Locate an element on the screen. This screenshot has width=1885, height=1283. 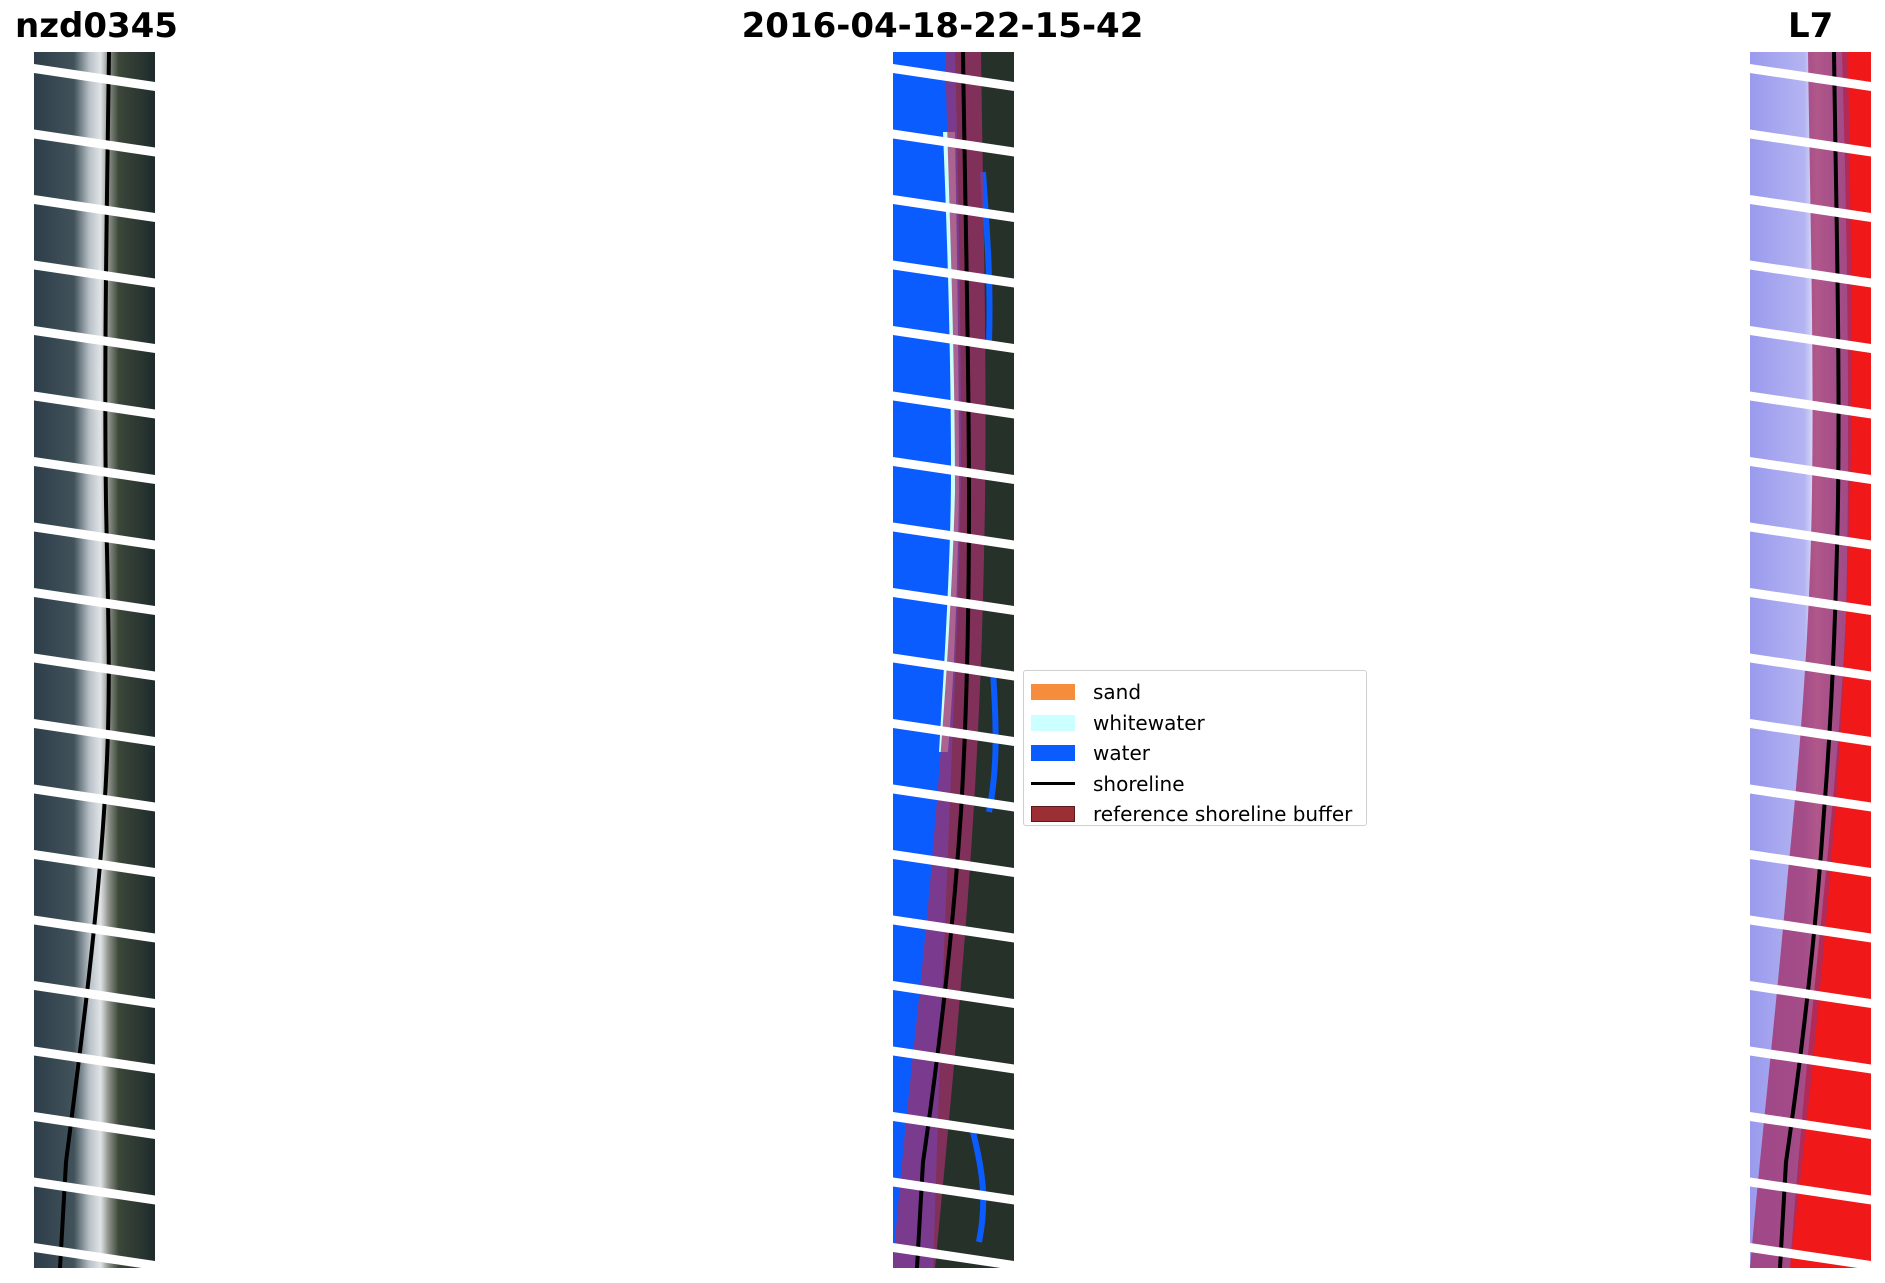
reference-shoreline-buffer is located at coordinates (939, 660).